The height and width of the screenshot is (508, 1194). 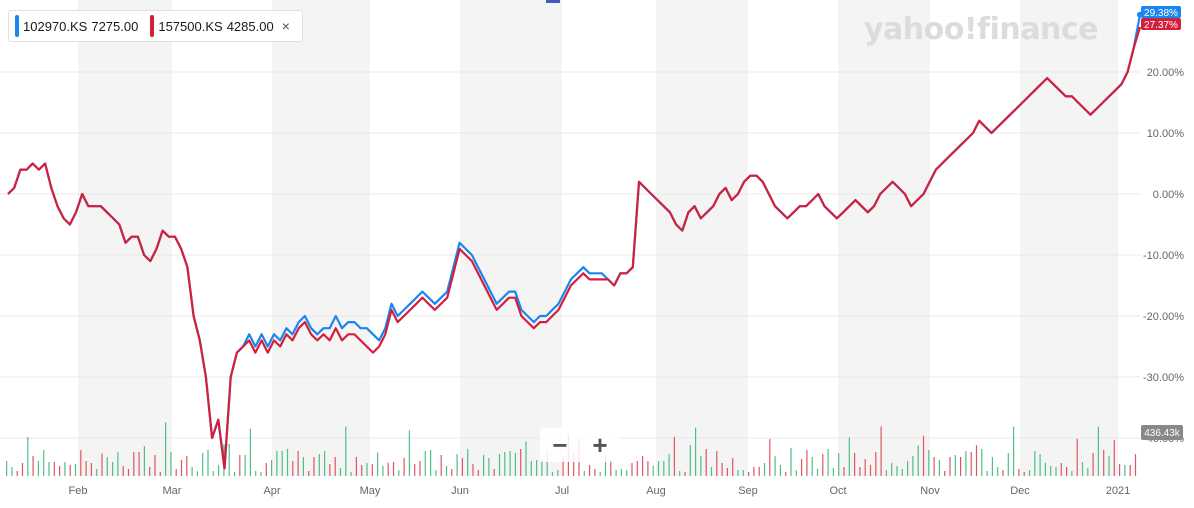 What do you see at coordinates (600, 445) in the screenshot?
I see `zoom-in-button: +` at bounding box center [600, 445].